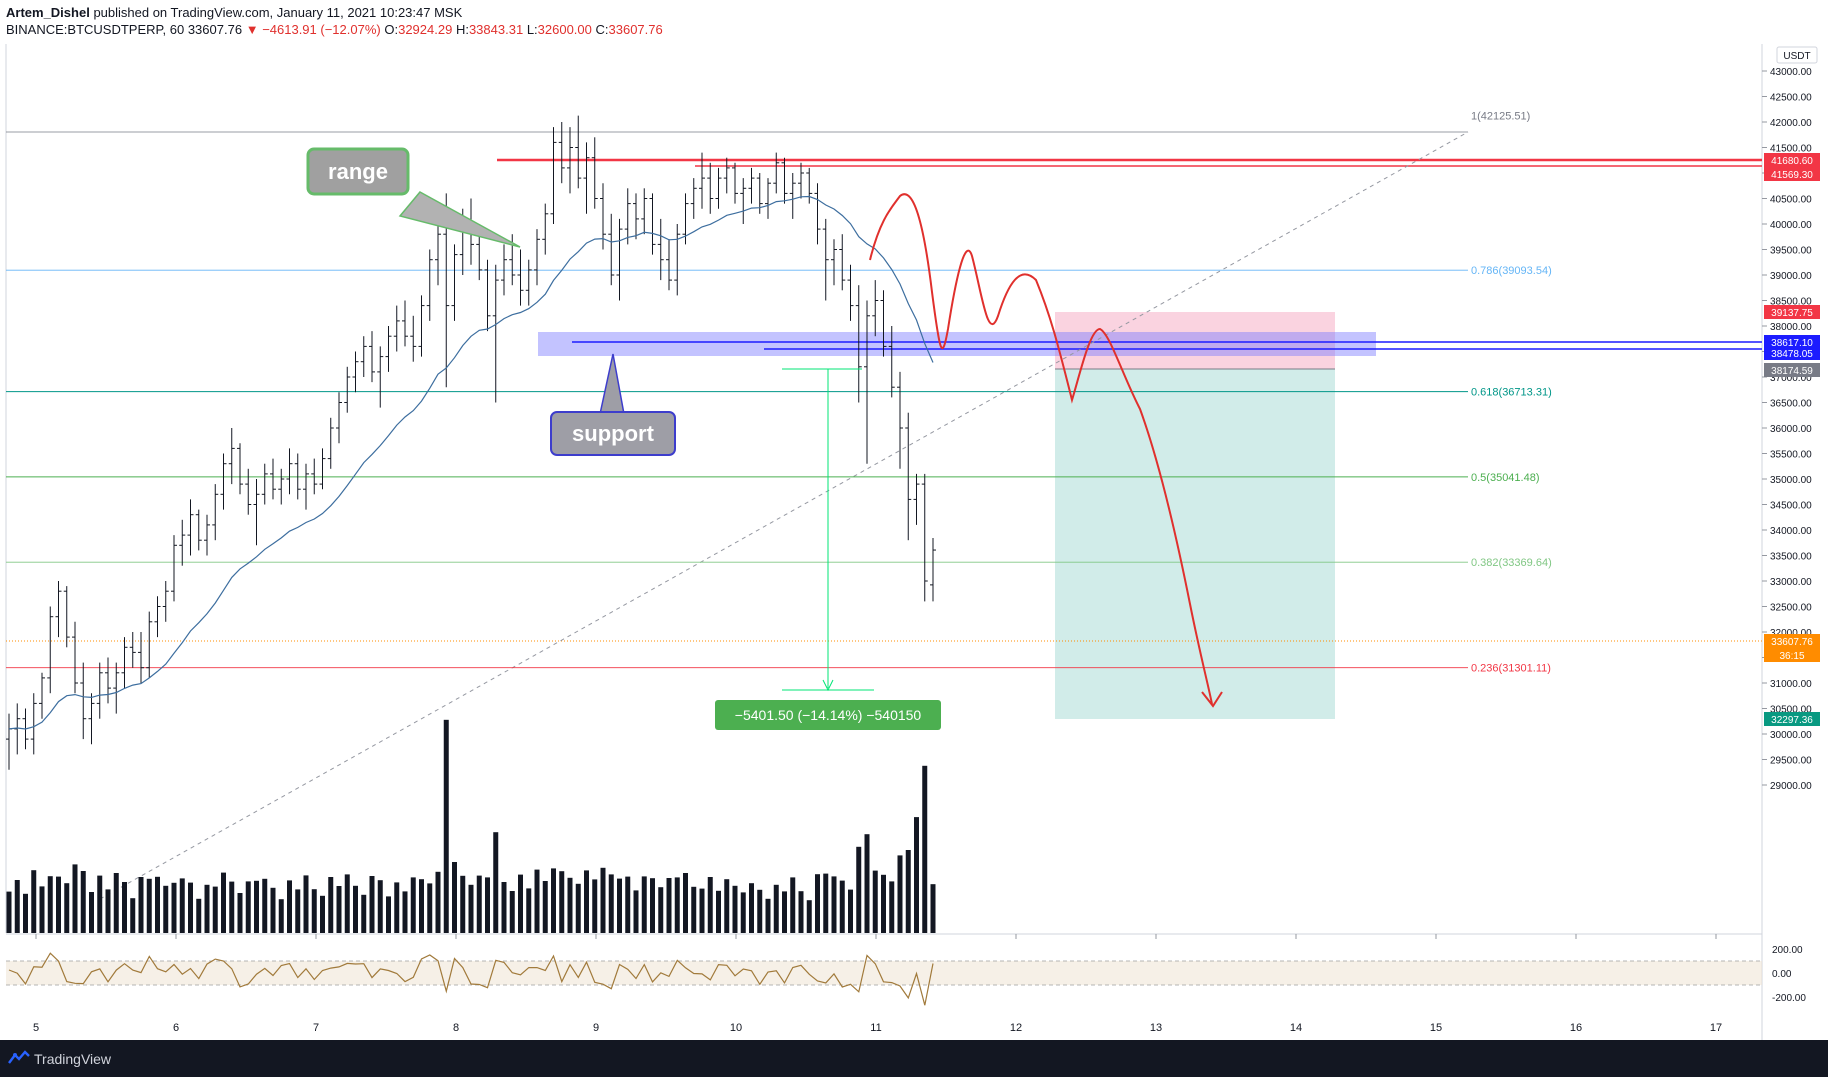  I want to click on price-tick-label: 39000.00, so click(1791, 276).